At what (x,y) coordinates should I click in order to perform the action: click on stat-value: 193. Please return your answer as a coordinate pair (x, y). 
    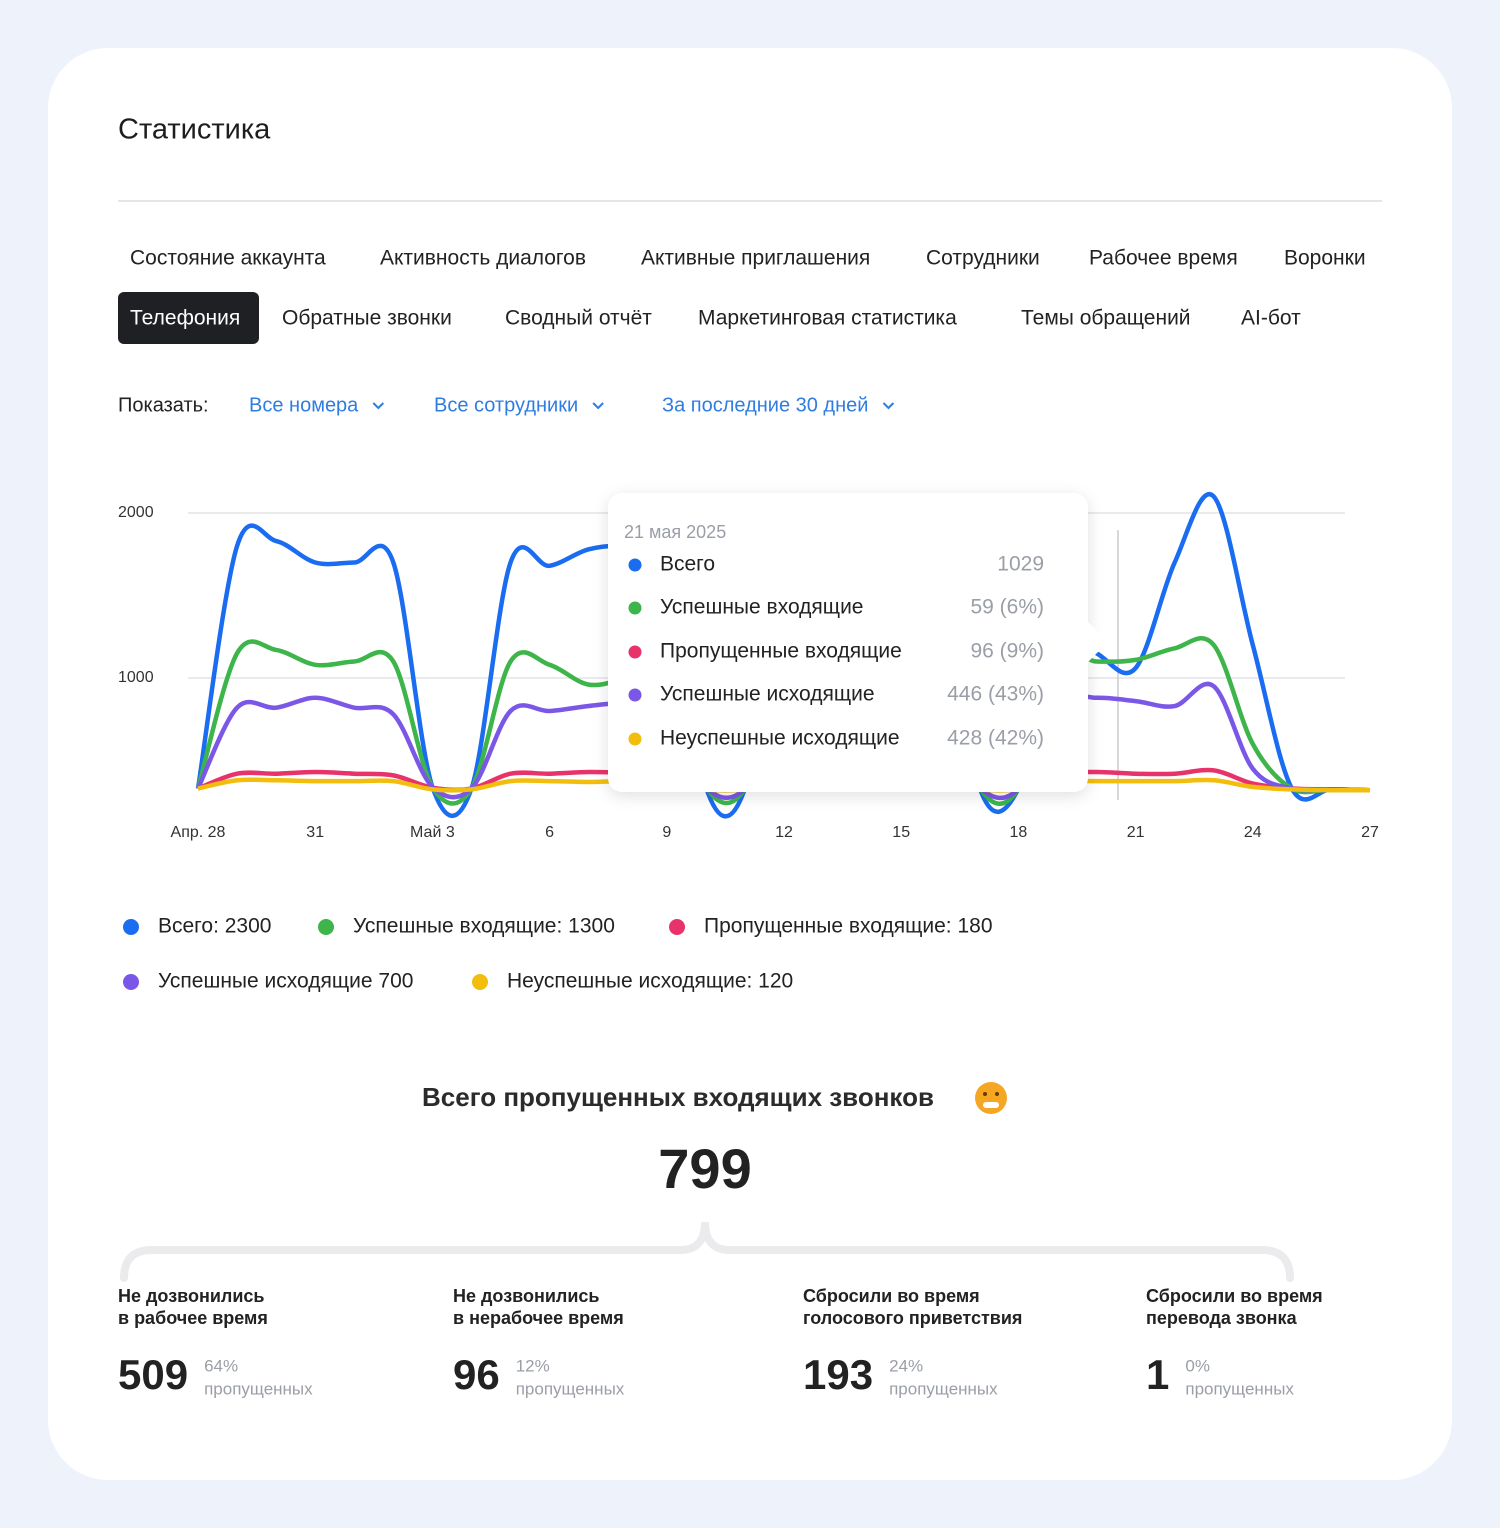
    Looking at the image, I should click on (838, 1374).